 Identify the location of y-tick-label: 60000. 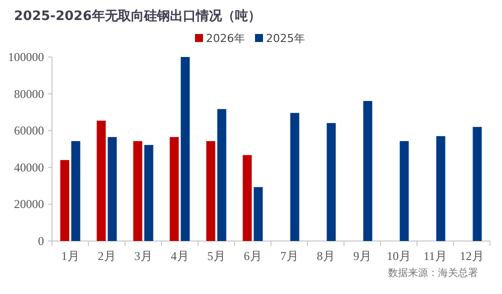
(29, 131).